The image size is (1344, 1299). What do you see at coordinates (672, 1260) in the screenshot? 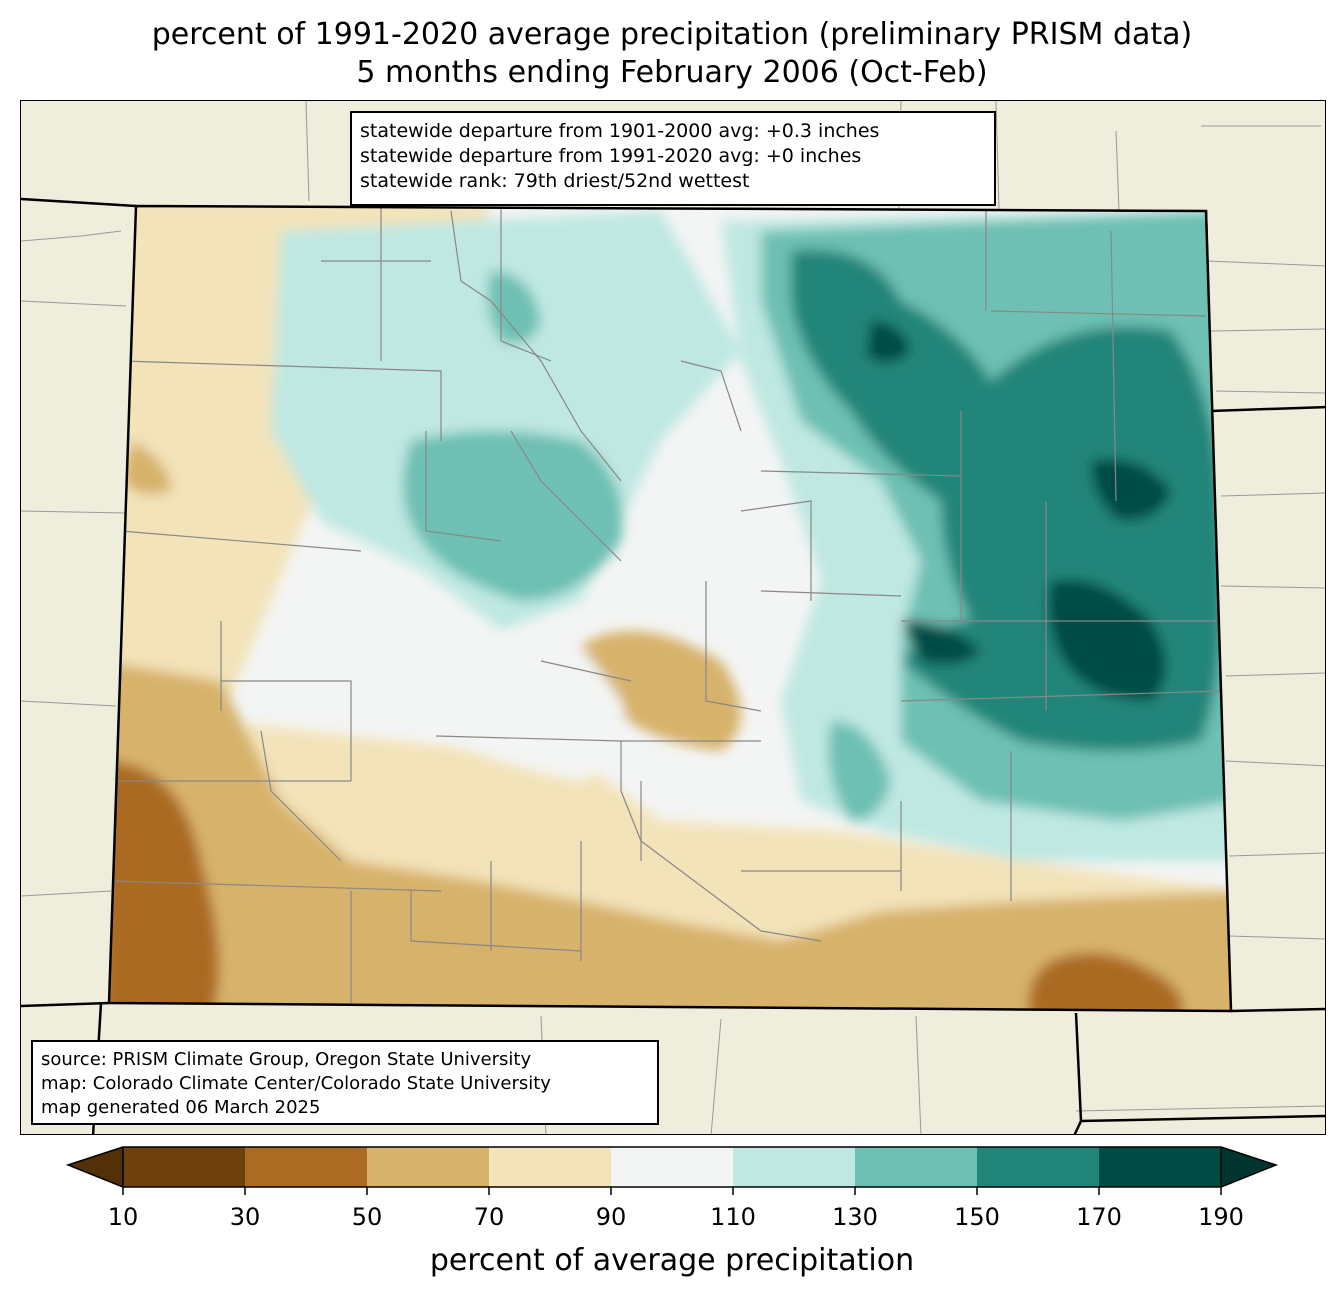
I see `colorbar-label: percent of average precipitation` at bounding box center [672, 1260].